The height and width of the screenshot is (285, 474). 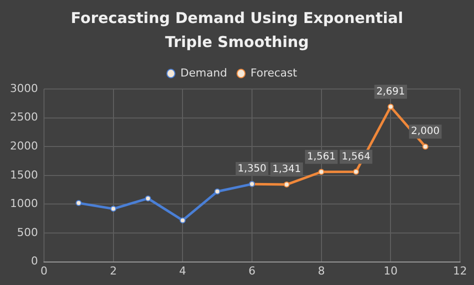 What do you see at coordinates (391, 271) in the screenshot?
I see `x-tick-label: 10` at bounding box center [391, 271].